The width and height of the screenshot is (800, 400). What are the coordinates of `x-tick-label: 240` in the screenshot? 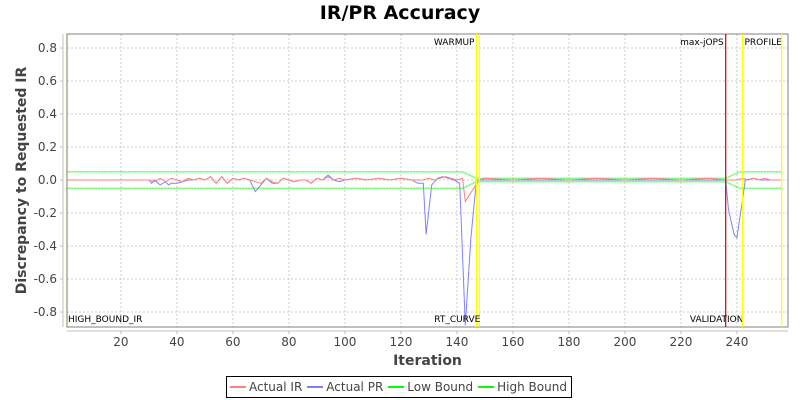 It's located at (736, 342).